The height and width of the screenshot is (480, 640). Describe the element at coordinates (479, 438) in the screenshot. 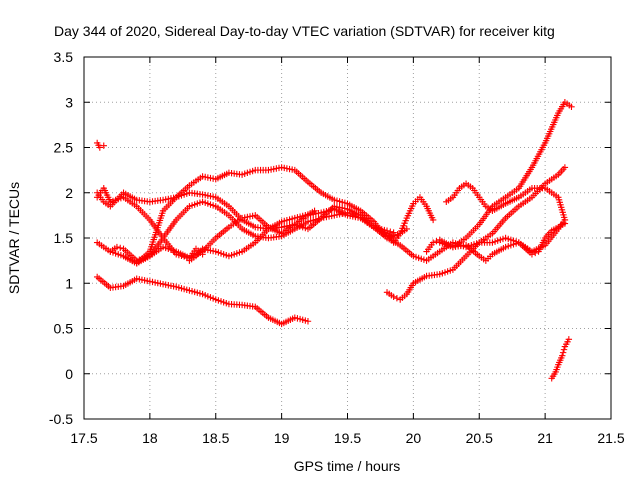

I see `x-tick-label: 20.5` at that location.